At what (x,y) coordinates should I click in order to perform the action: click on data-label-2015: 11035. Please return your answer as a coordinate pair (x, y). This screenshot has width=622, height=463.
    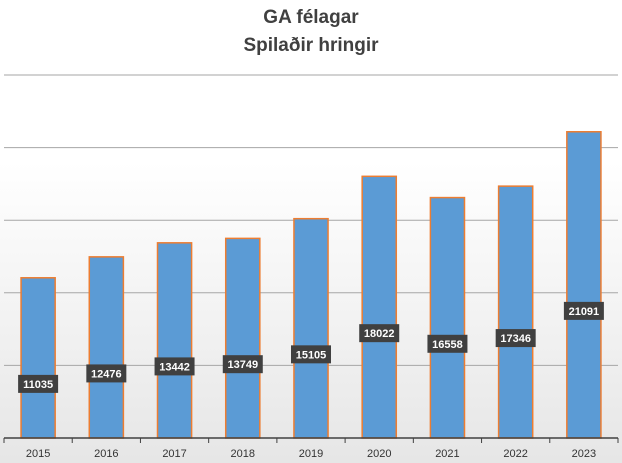
    Looking at the image, I should click on (38, 385).